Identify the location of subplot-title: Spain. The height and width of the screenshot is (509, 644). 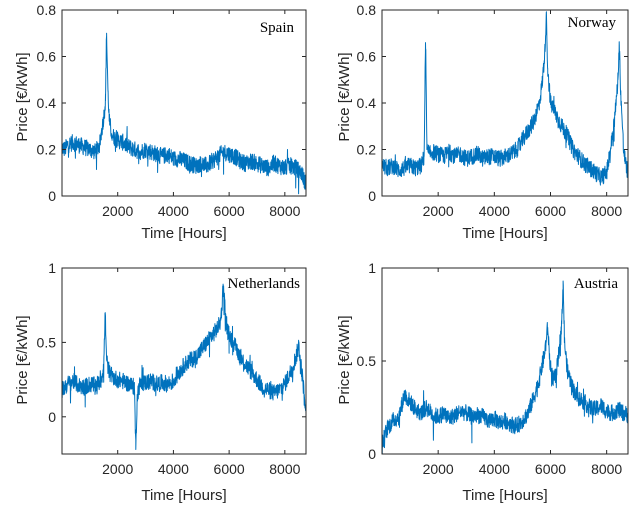
(277, 28).